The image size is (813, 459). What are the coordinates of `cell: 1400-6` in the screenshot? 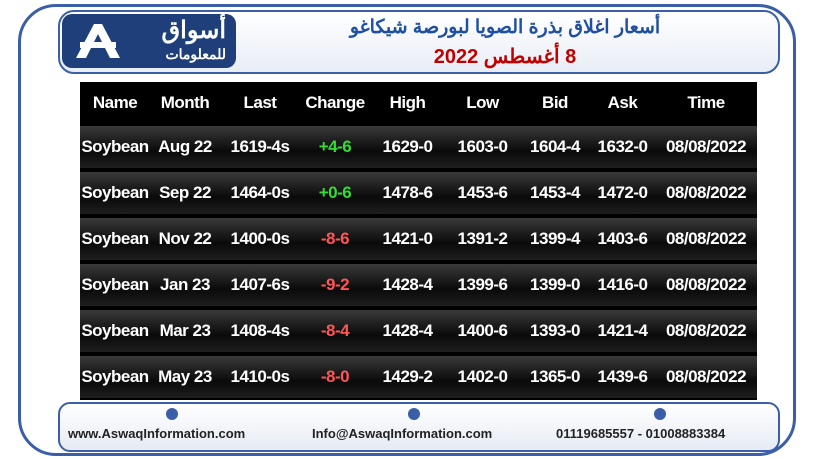 It's located at (482, 330).